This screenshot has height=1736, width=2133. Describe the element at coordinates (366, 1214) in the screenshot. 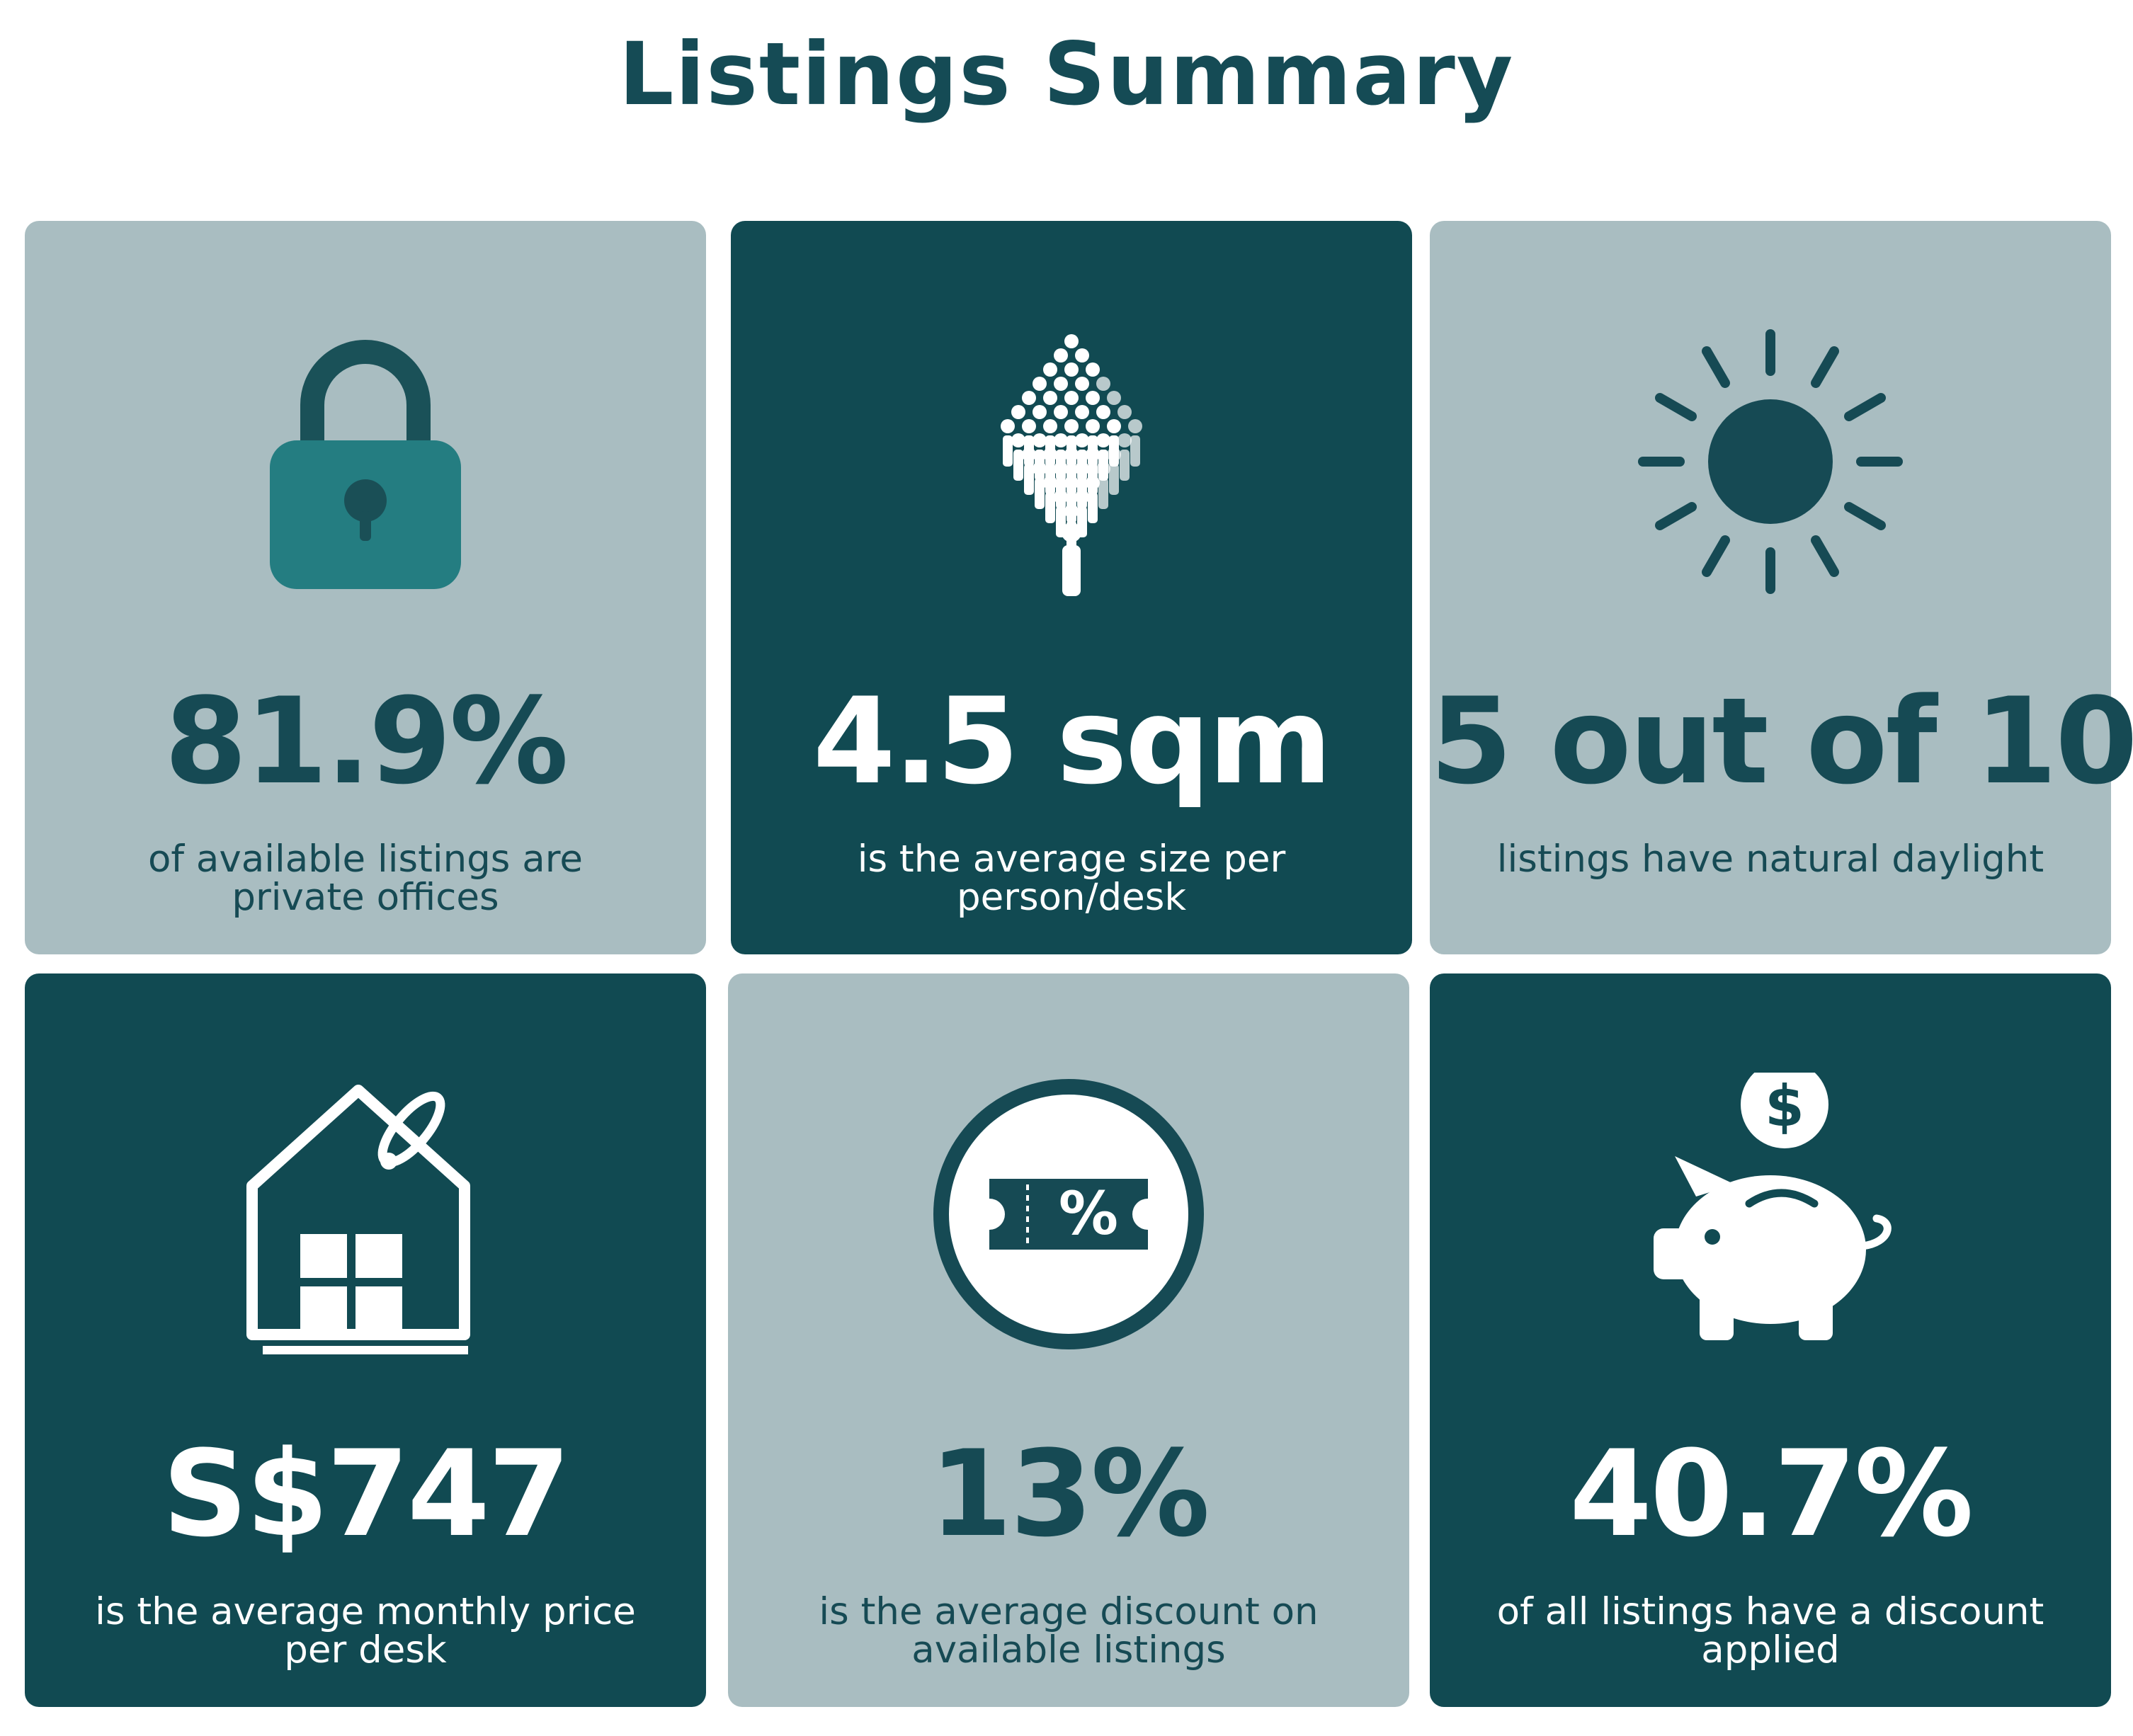

I see `house-price-tag-icon` at that location.